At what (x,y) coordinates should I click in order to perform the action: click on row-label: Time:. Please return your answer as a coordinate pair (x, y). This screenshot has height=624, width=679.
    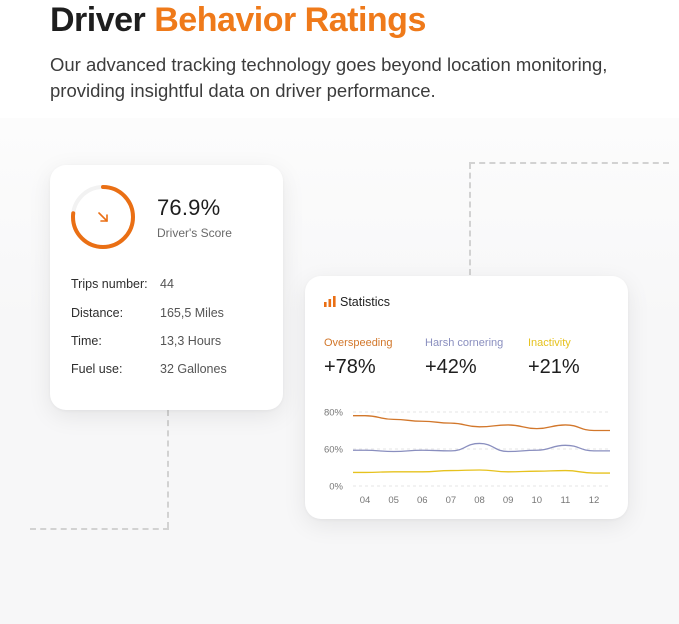
    Looking at the image, I should click on (86, 341).